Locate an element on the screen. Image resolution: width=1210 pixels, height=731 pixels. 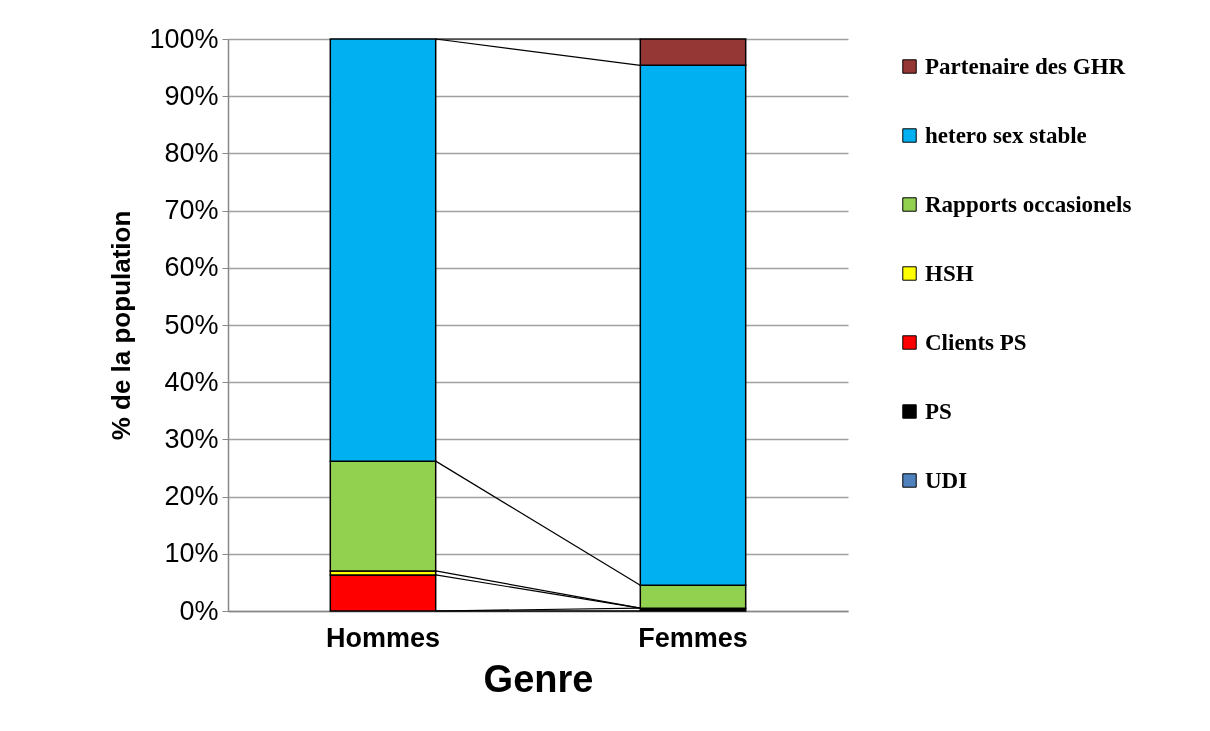
y-tick-label: 90% is located at coordinates (191, 95).